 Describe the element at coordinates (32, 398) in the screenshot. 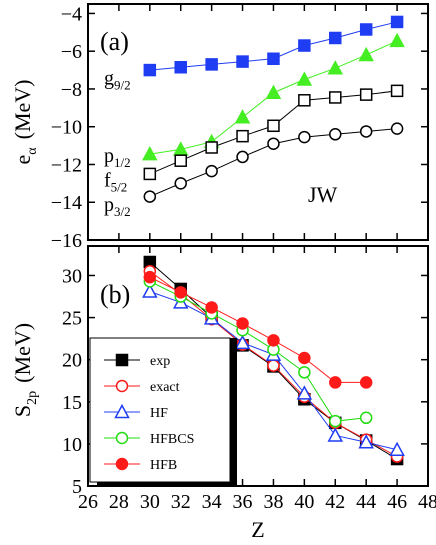

I see `panel-b-y-axis-subscript: 2p` at that location.